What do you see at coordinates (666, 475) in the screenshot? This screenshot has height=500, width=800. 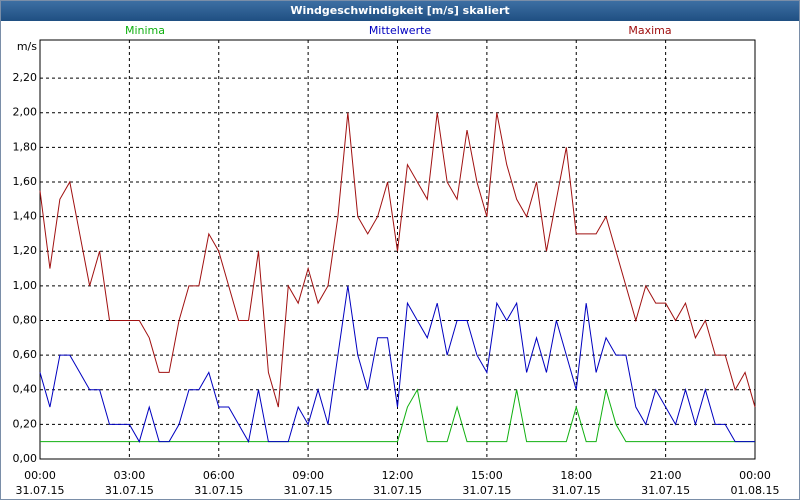 I see `x-tick-label: 21:00` at bounding box center [666, 475].